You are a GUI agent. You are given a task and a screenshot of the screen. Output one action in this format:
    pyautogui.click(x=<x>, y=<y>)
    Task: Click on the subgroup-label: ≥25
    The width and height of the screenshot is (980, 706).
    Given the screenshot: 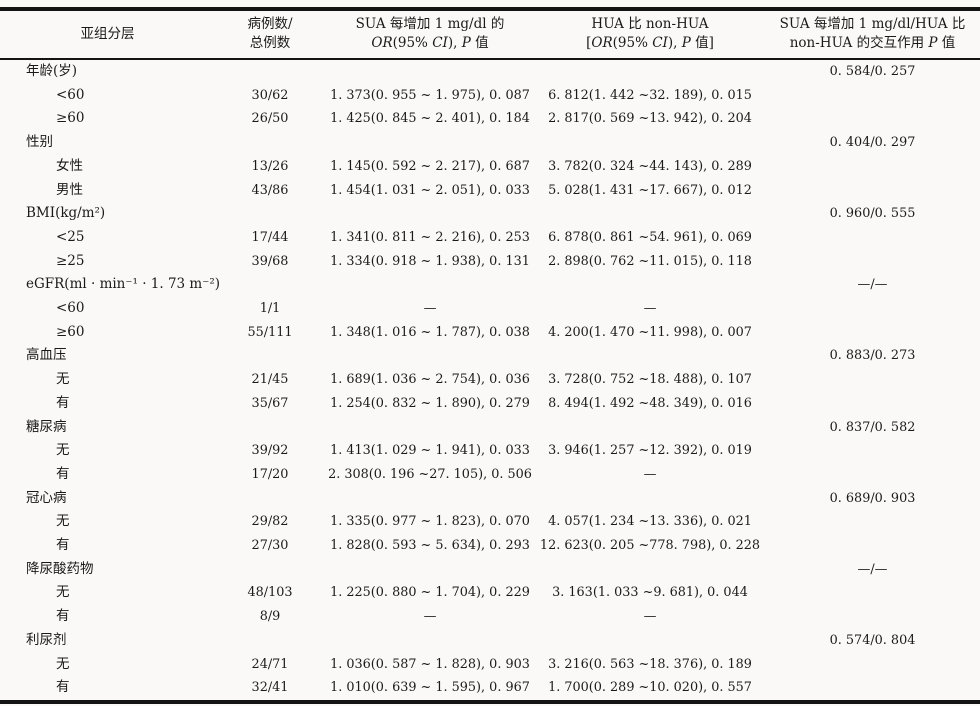 What is the action you would take?
    pyautogui.click(x=70, y=260)
    